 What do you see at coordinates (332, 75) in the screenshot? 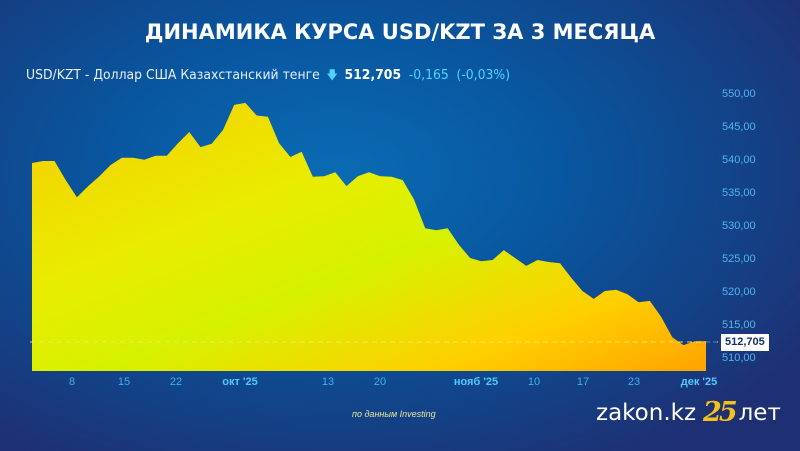
I see `arrow-down-icon: 🡇` at bounding box center [332, 75].